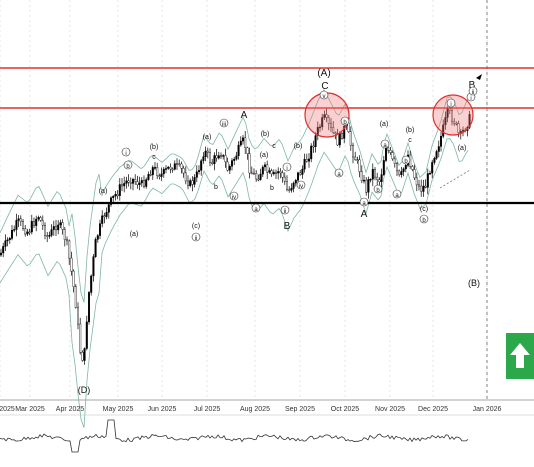 The image size is (534, 467). Describe the element at coordinates (256, 210) in the screenshot. I see `wave-label: a` at that location.